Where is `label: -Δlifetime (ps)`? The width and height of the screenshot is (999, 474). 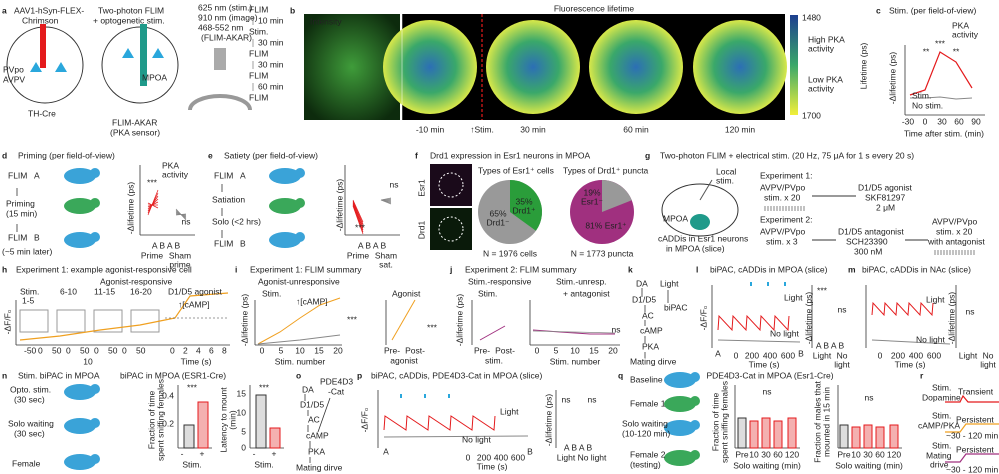
label: -Δlifetime (ps) is located at coordinates (548, 420).